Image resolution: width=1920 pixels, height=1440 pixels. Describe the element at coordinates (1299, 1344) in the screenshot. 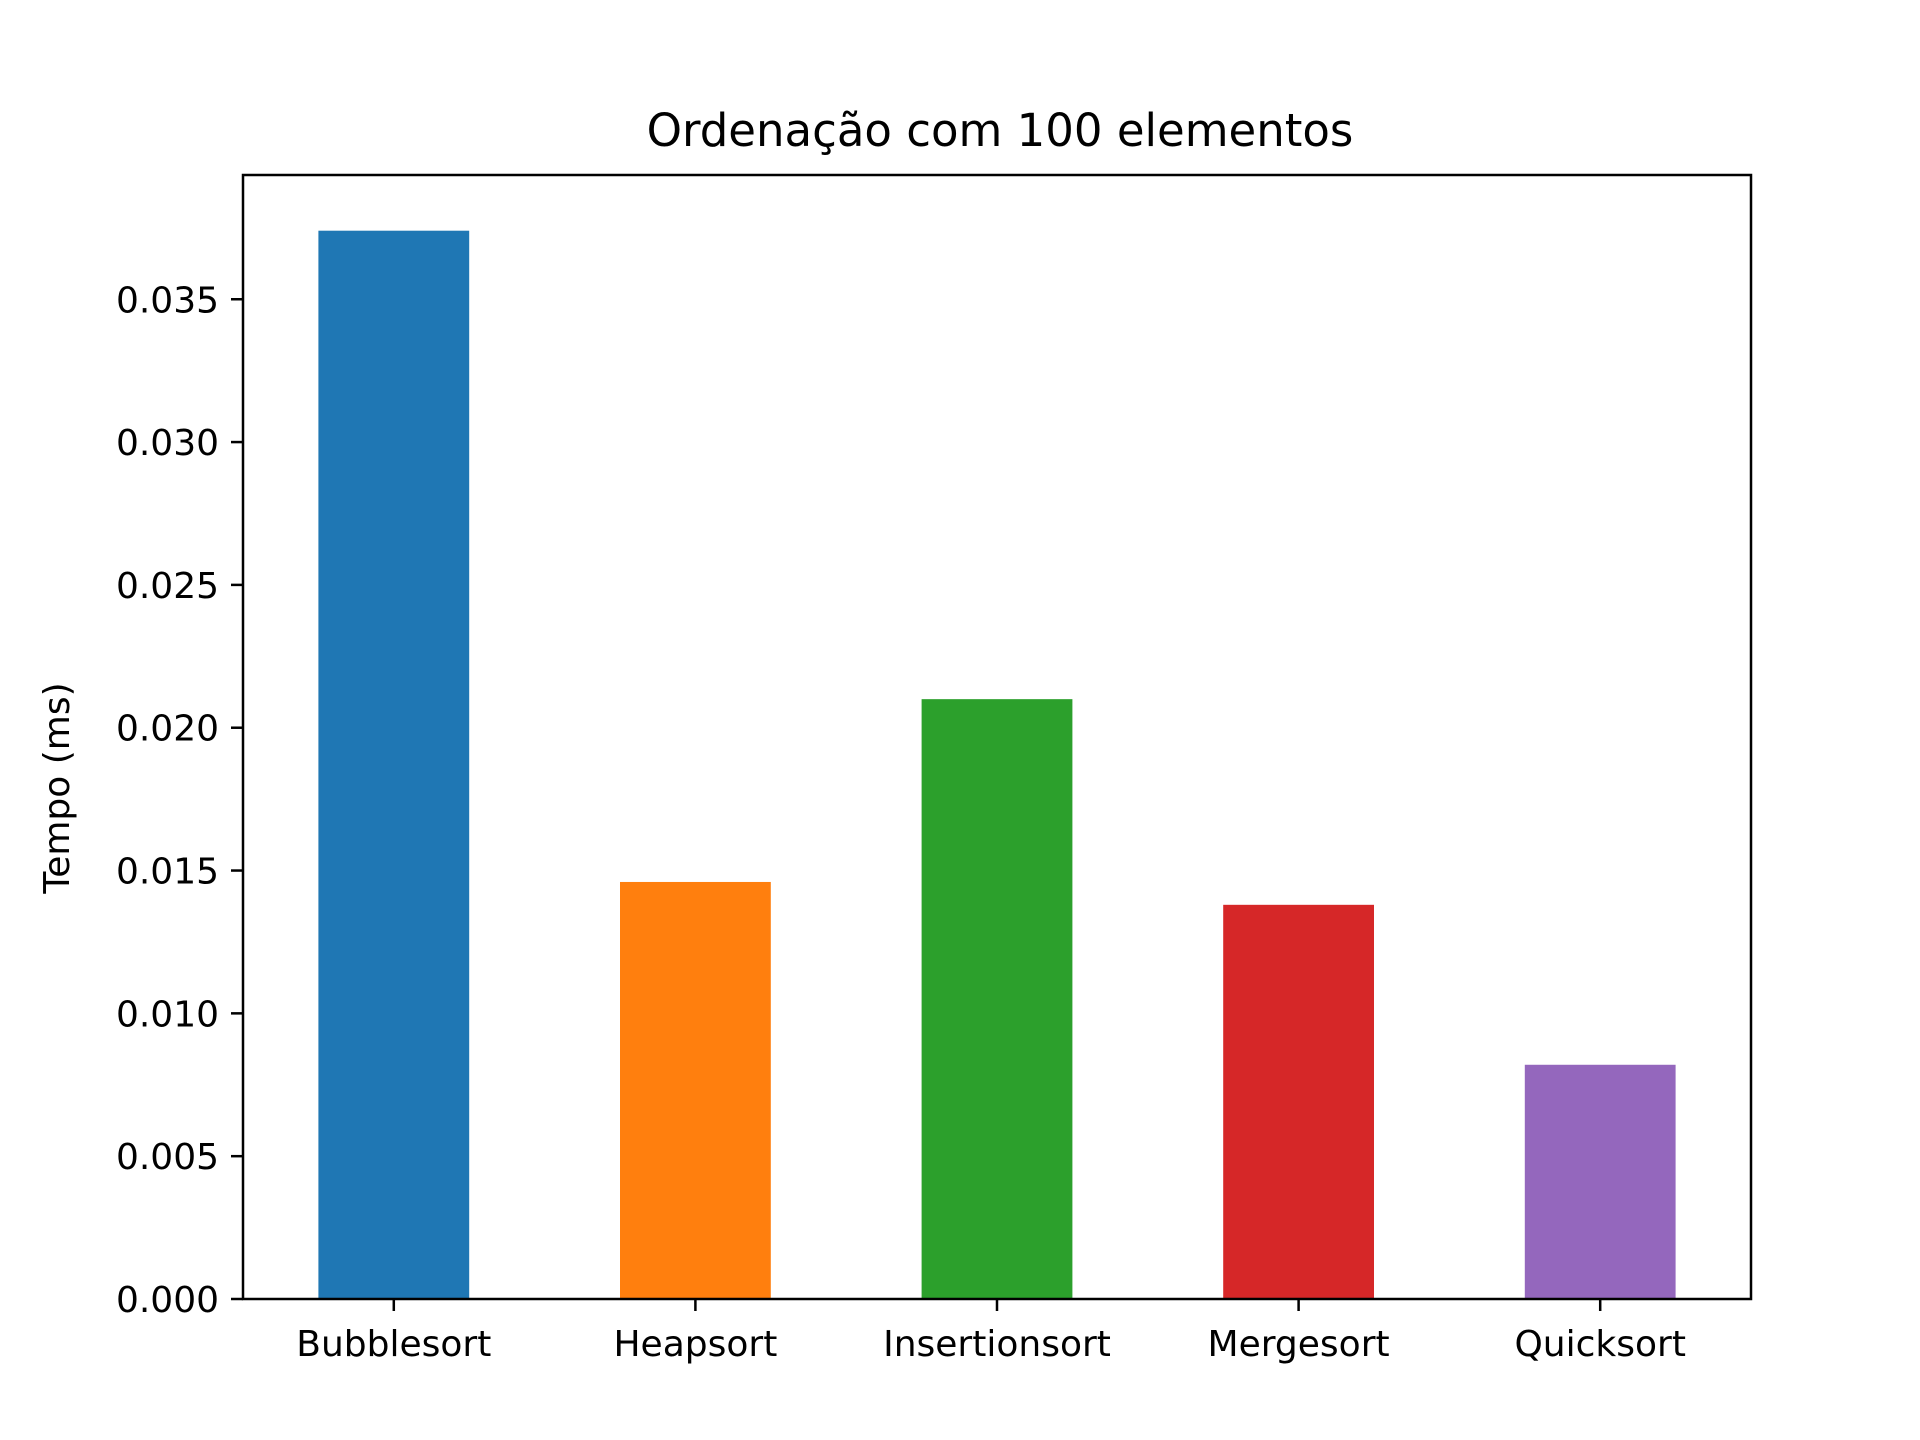

I see `x-tick-label: Mergesort` at that location.